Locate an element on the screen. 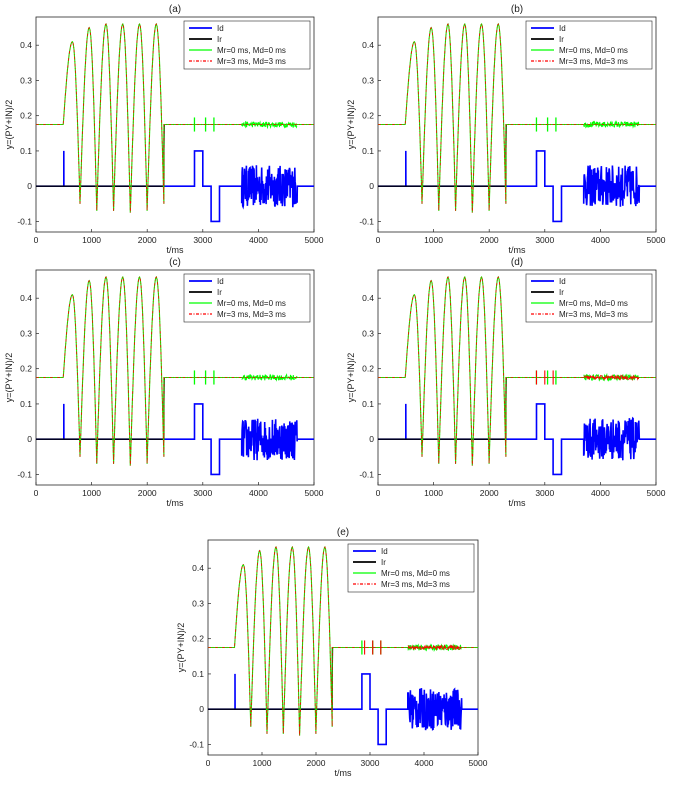 This screenshot has height=789, width=674. series-mr0-noise is located at coordinates (269, 125).